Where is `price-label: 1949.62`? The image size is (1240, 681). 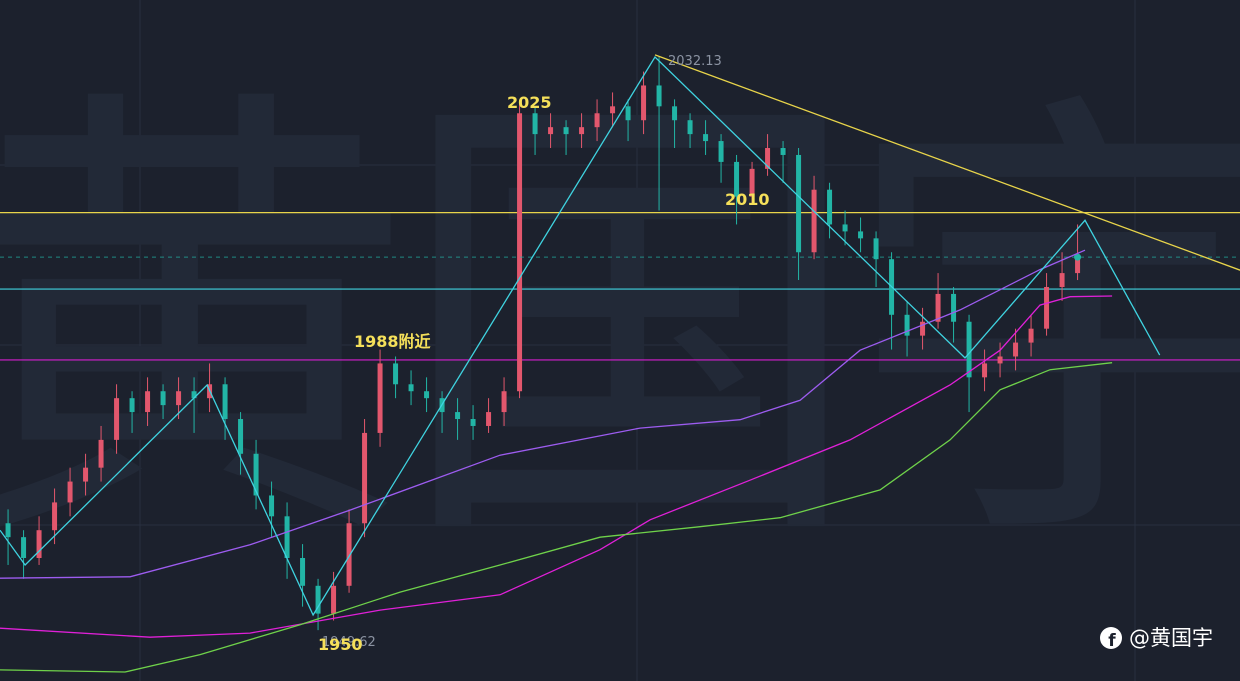 price-label: 1949.62 is located at coordinates (349, 642).